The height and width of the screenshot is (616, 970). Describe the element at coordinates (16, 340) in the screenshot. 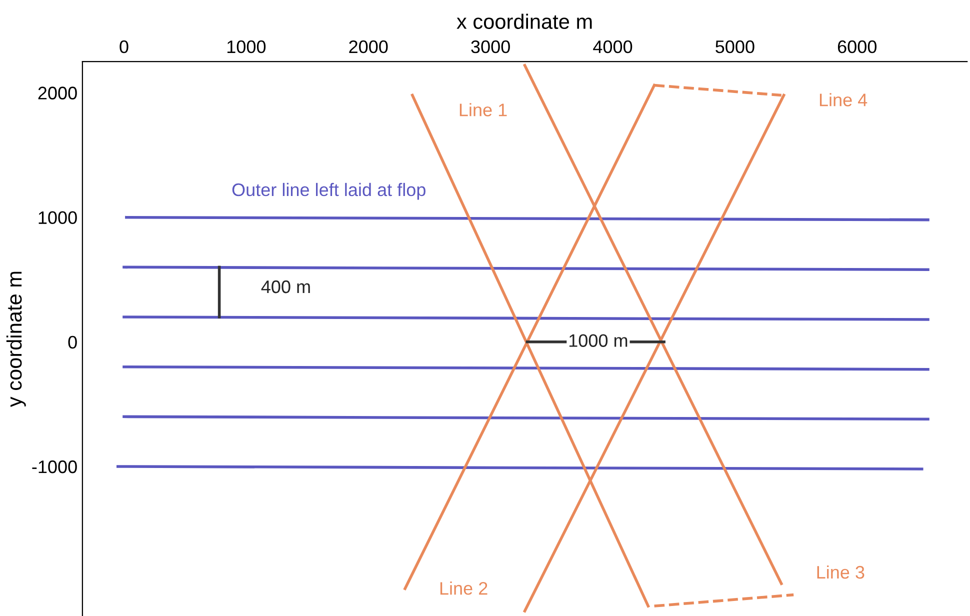

I see `y-axis-title: y coordinate m` at that location.